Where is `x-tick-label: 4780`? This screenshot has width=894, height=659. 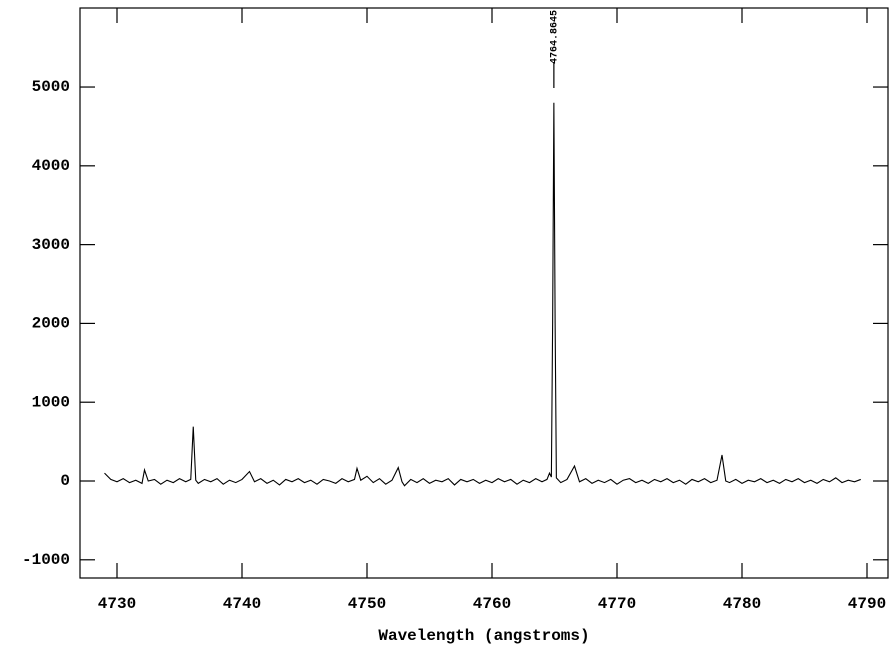
x-tick-label: 4780 is located at coordinates (742, 604).